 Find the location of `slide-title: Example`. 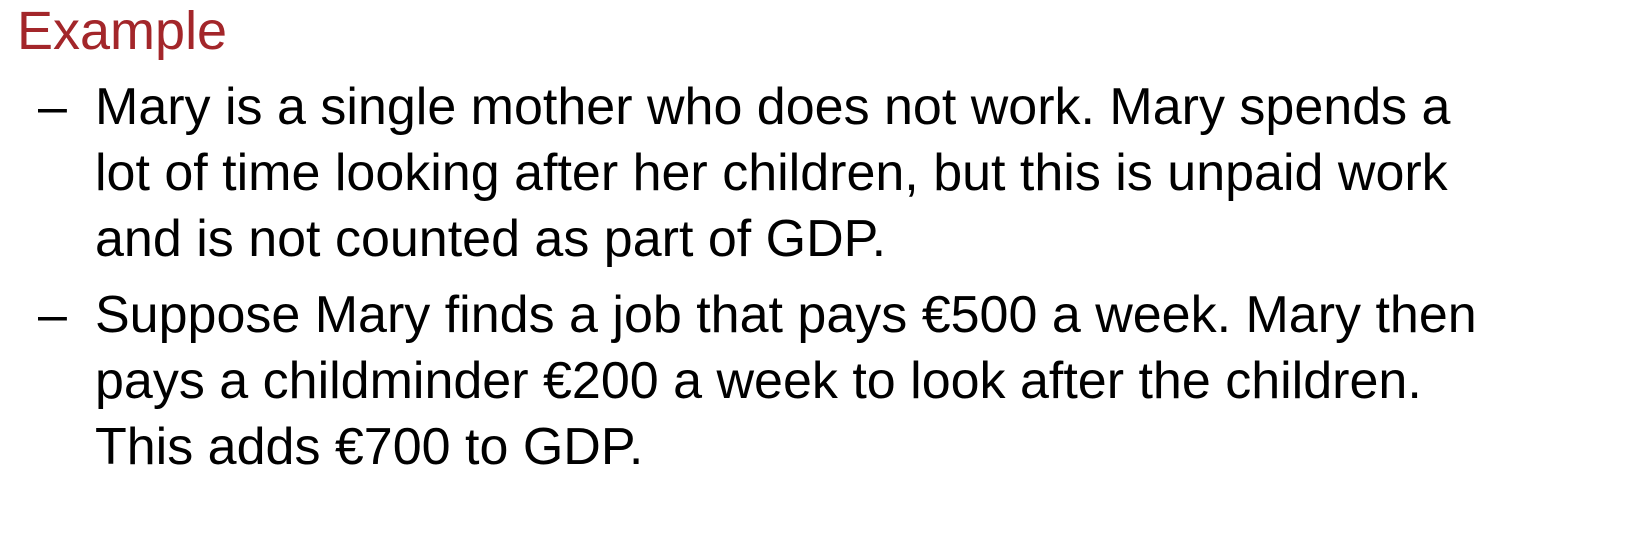

slide-title: Example is located at coordinates (122, 31).